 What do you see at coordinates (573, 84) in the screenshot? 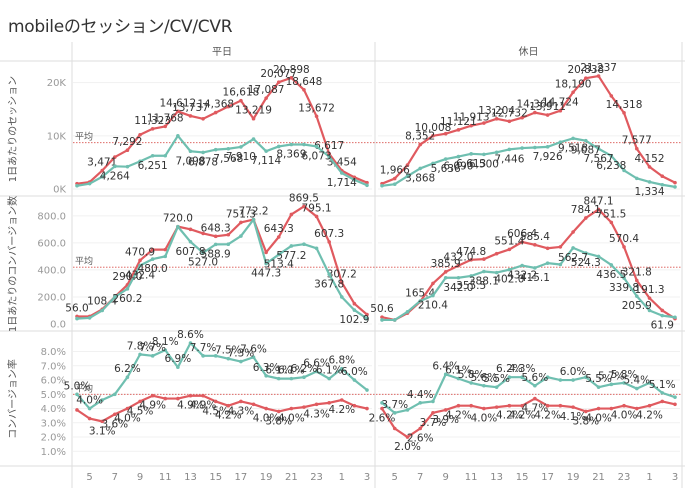
I see `data-label: 18,190` at bounding box center [573, 84].